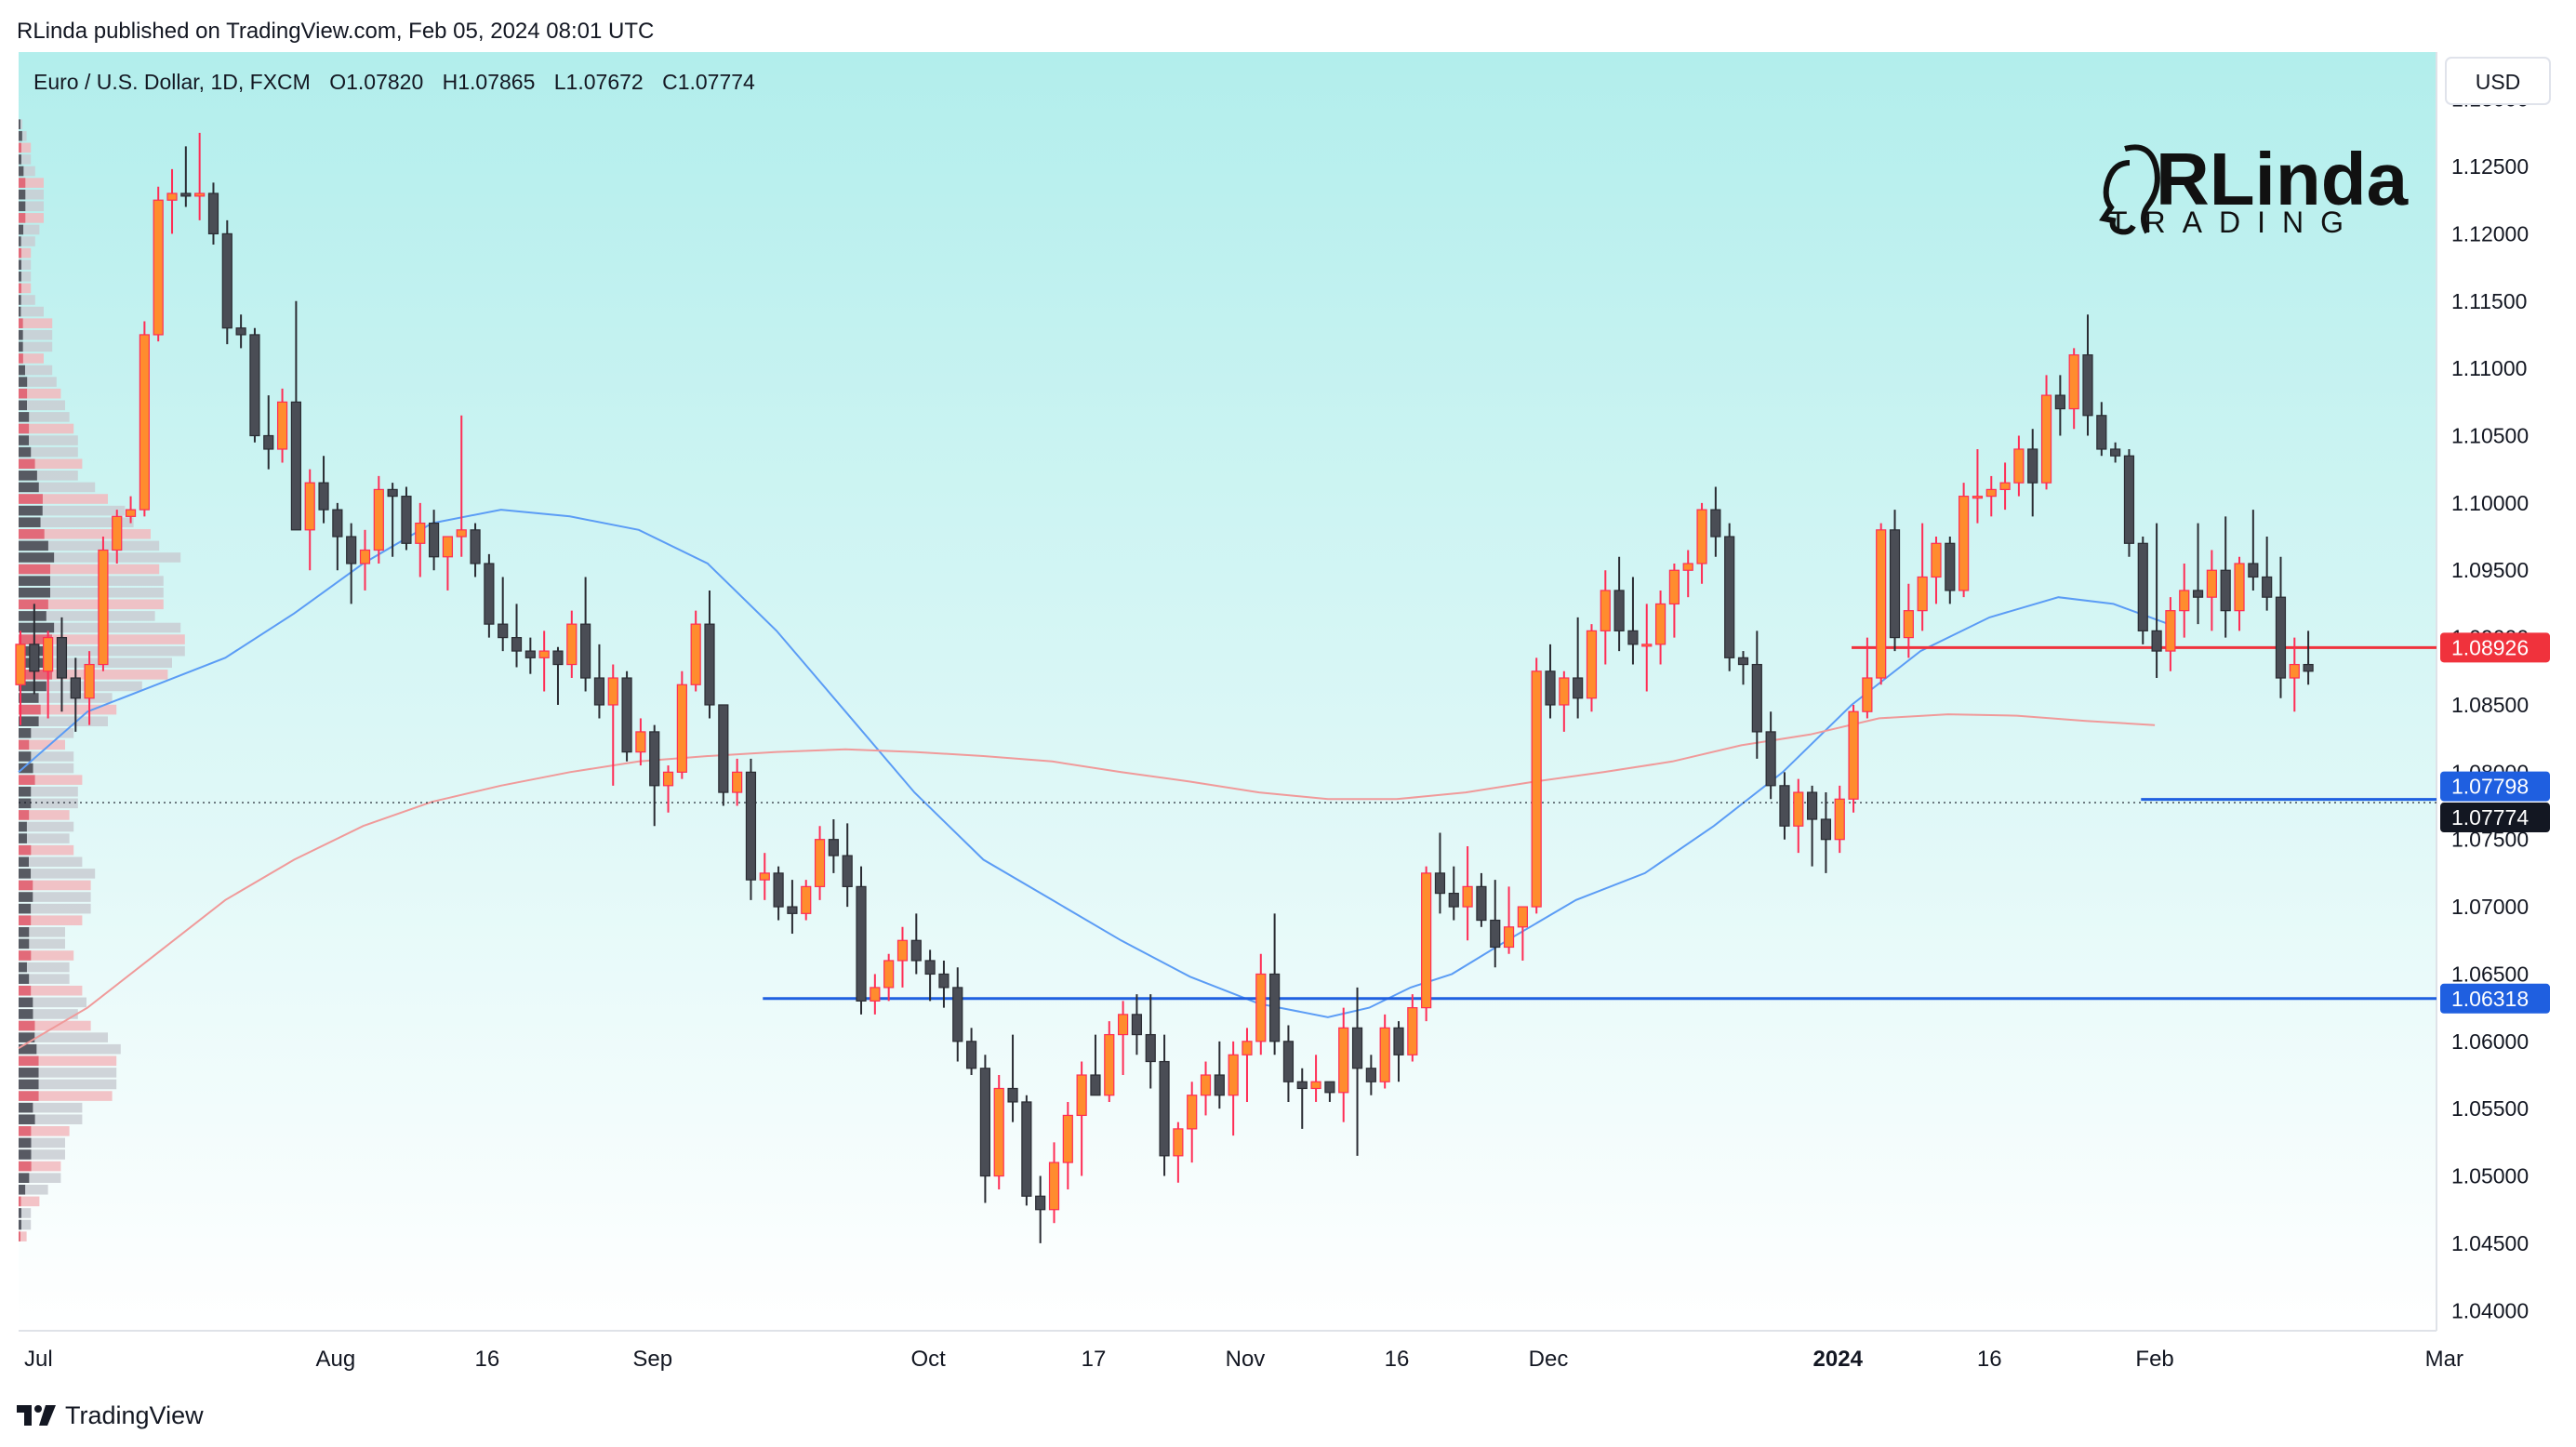 Image resolution: width=2576 pixels, height=1447 pixels. Describe the element at coordinates (2490, 570) in the screenshot. I see `price-tick-label: 1.09500` at that location.